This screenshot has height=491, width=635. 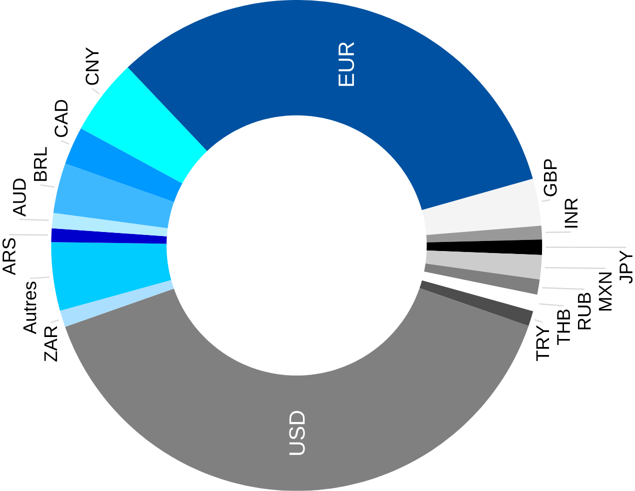 I want to click on slice-label: TRY, so click(x=543, y=343).